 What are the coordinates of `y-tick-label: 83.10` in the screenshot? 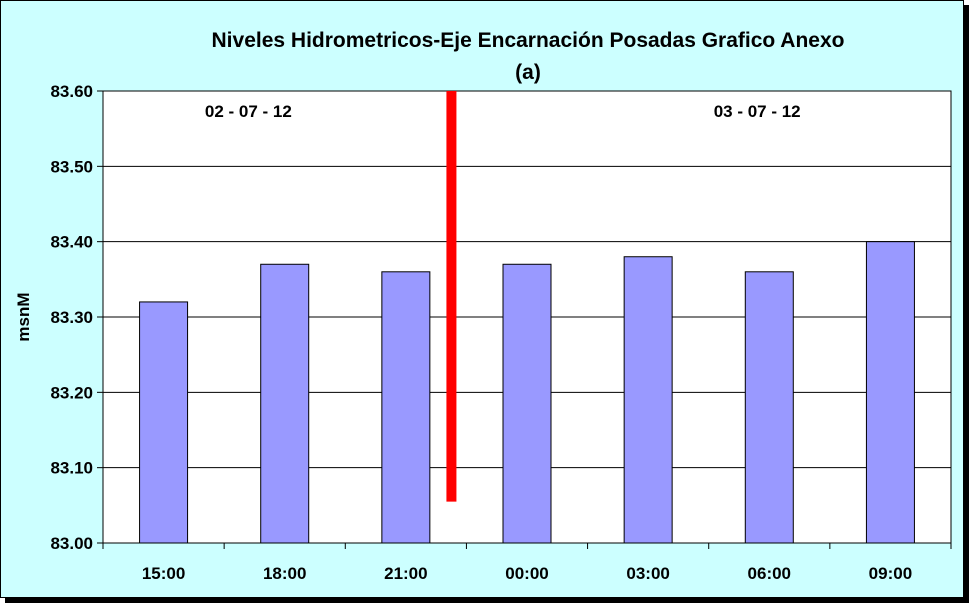 It's located at (71, 468).